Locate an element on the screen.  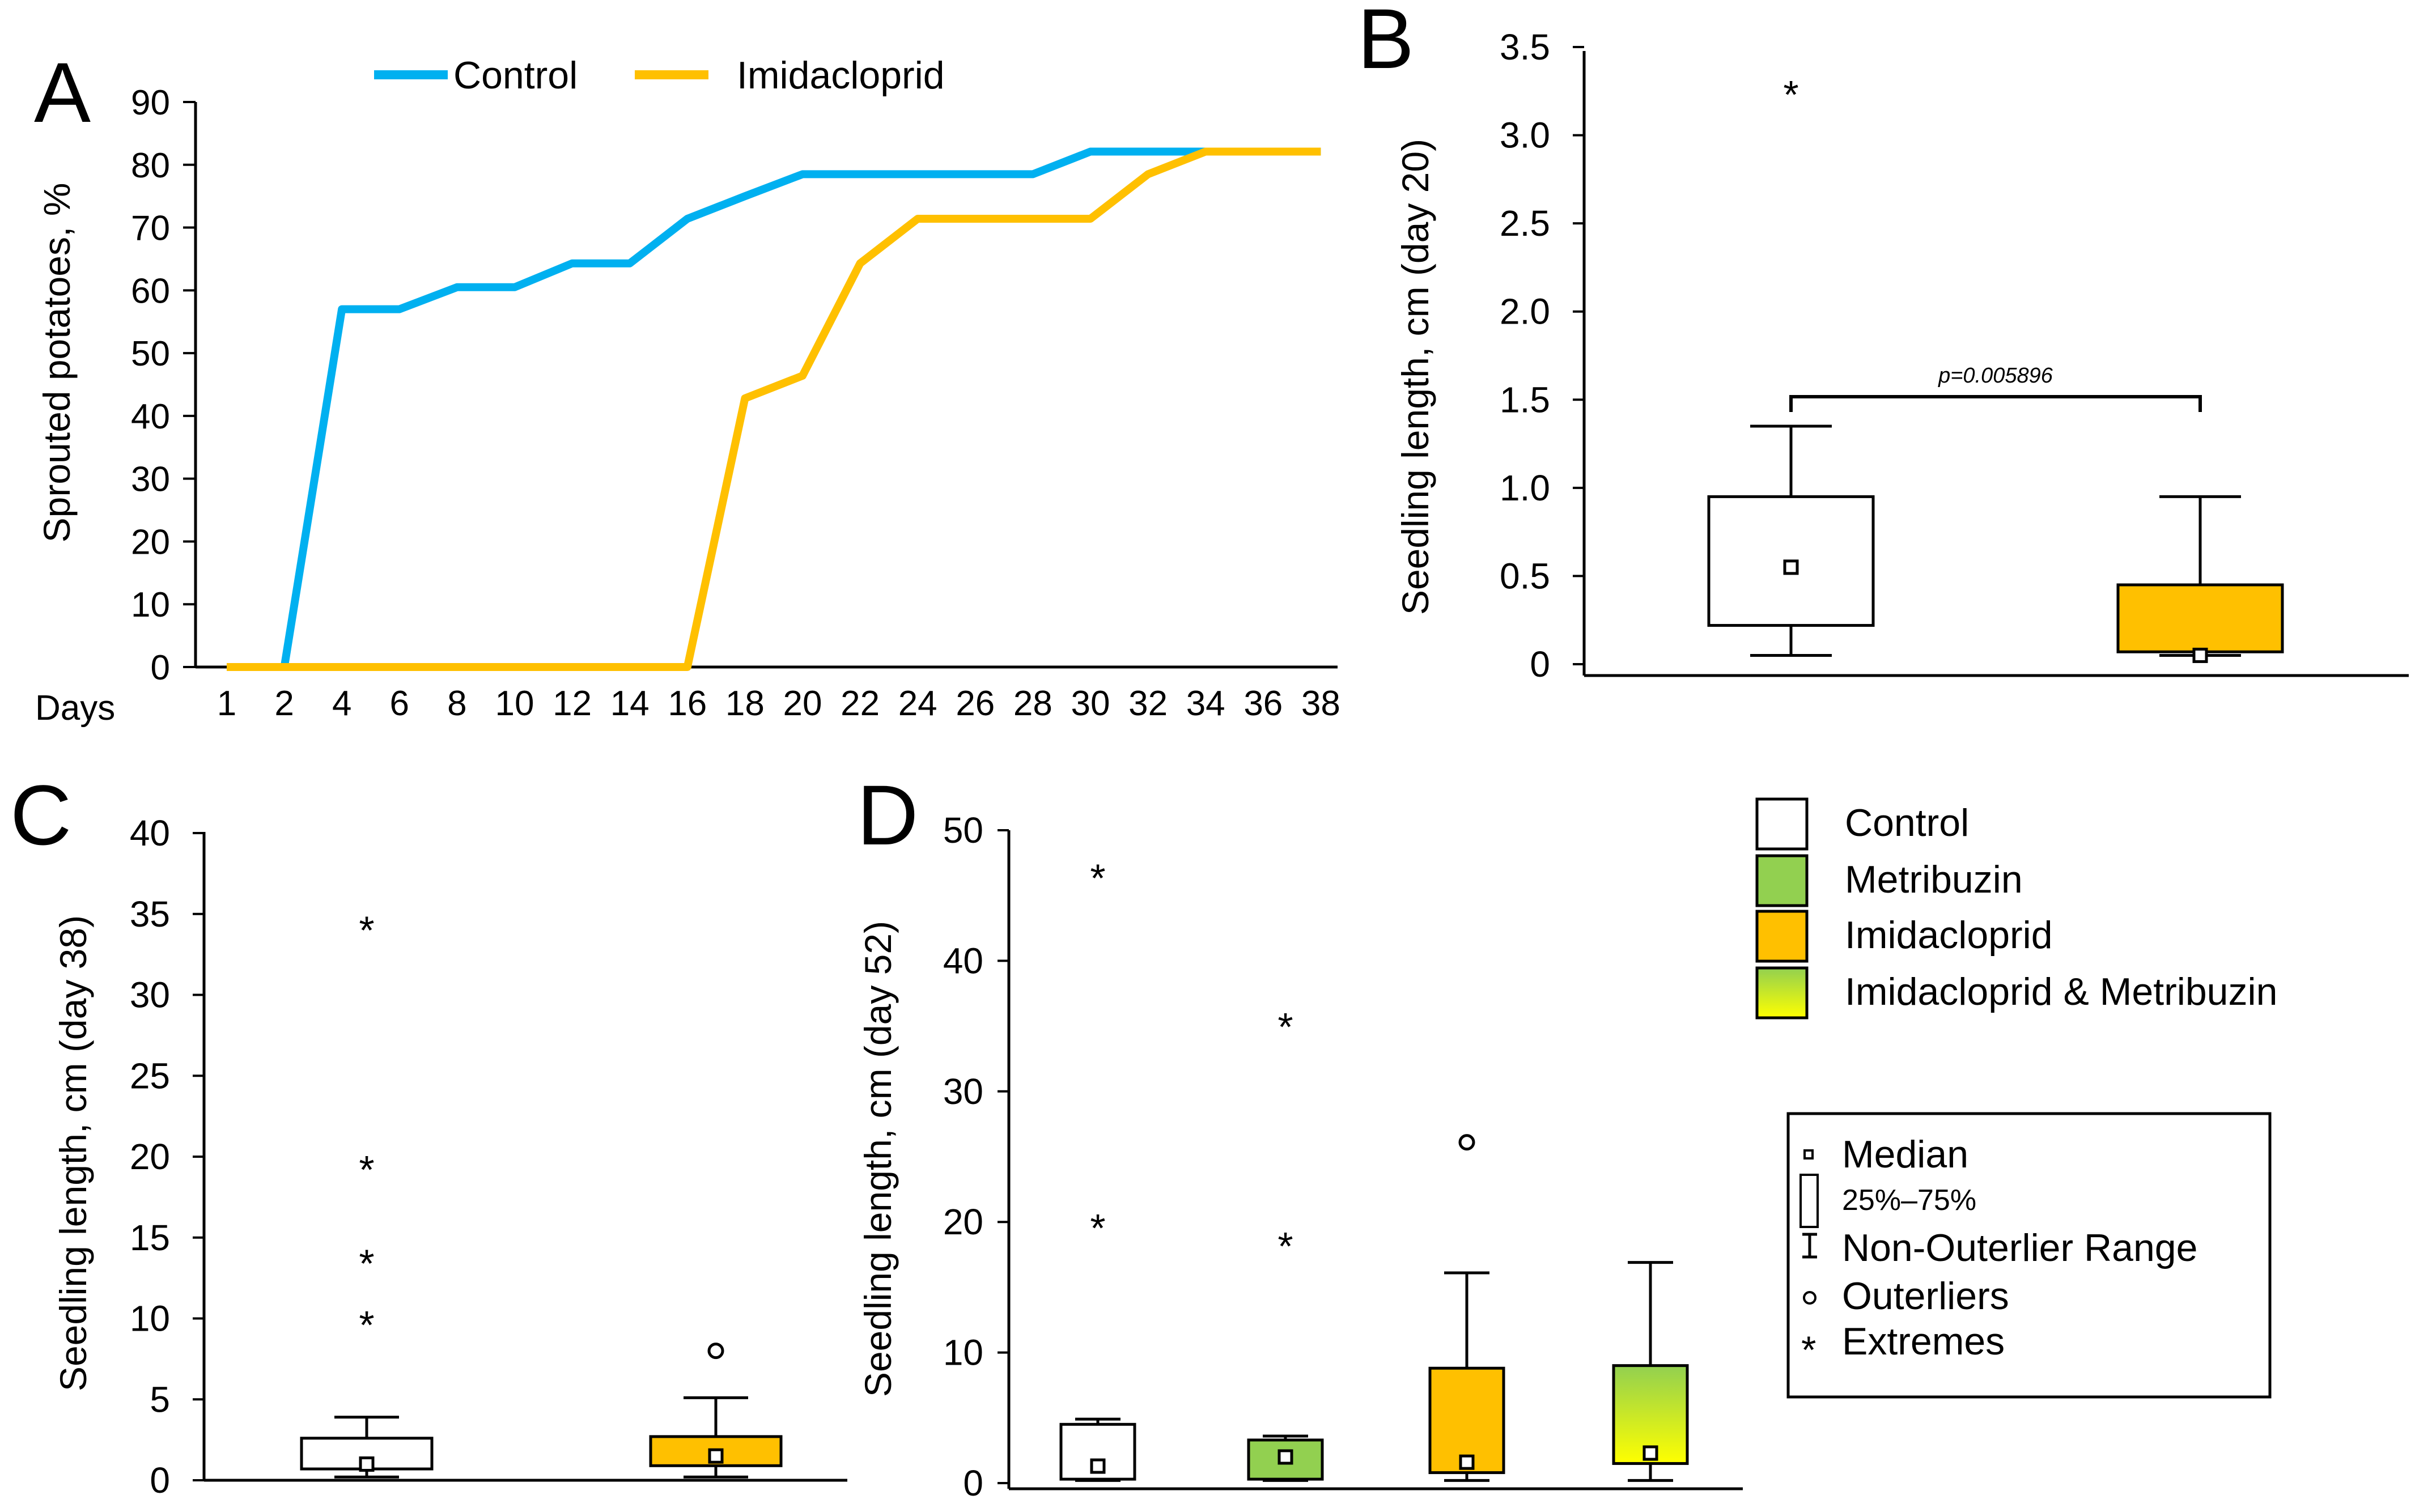
panel-a-y-tick-label: 30 is located at coordinates (150, 480).